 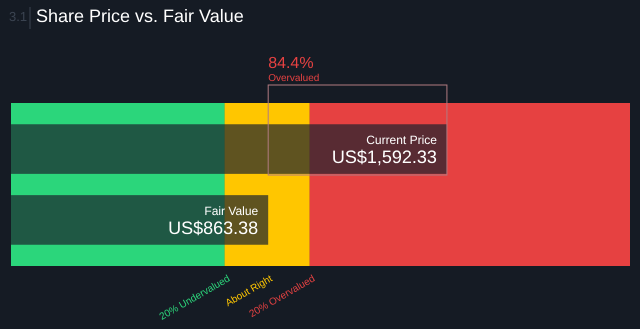 What do you see at coordinates (231, 211) in the screenshot?
I see `y-tick-label: Fair Value` at bounding box center [231, 211].